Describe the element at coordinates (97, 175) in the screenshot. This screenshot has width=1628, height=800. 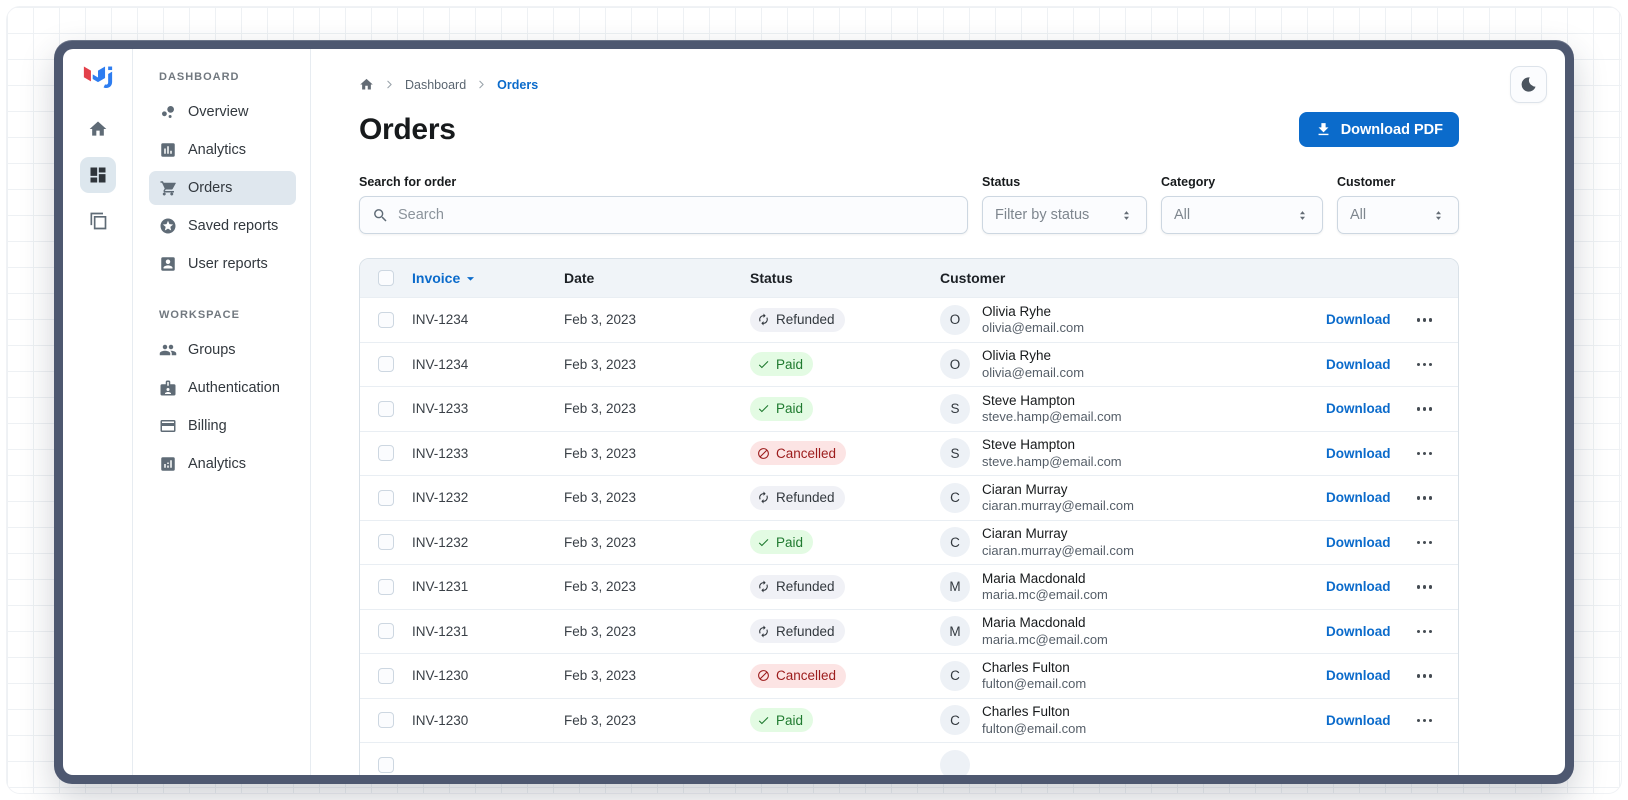
I see `rail-button-dashboard-grid` at that location.